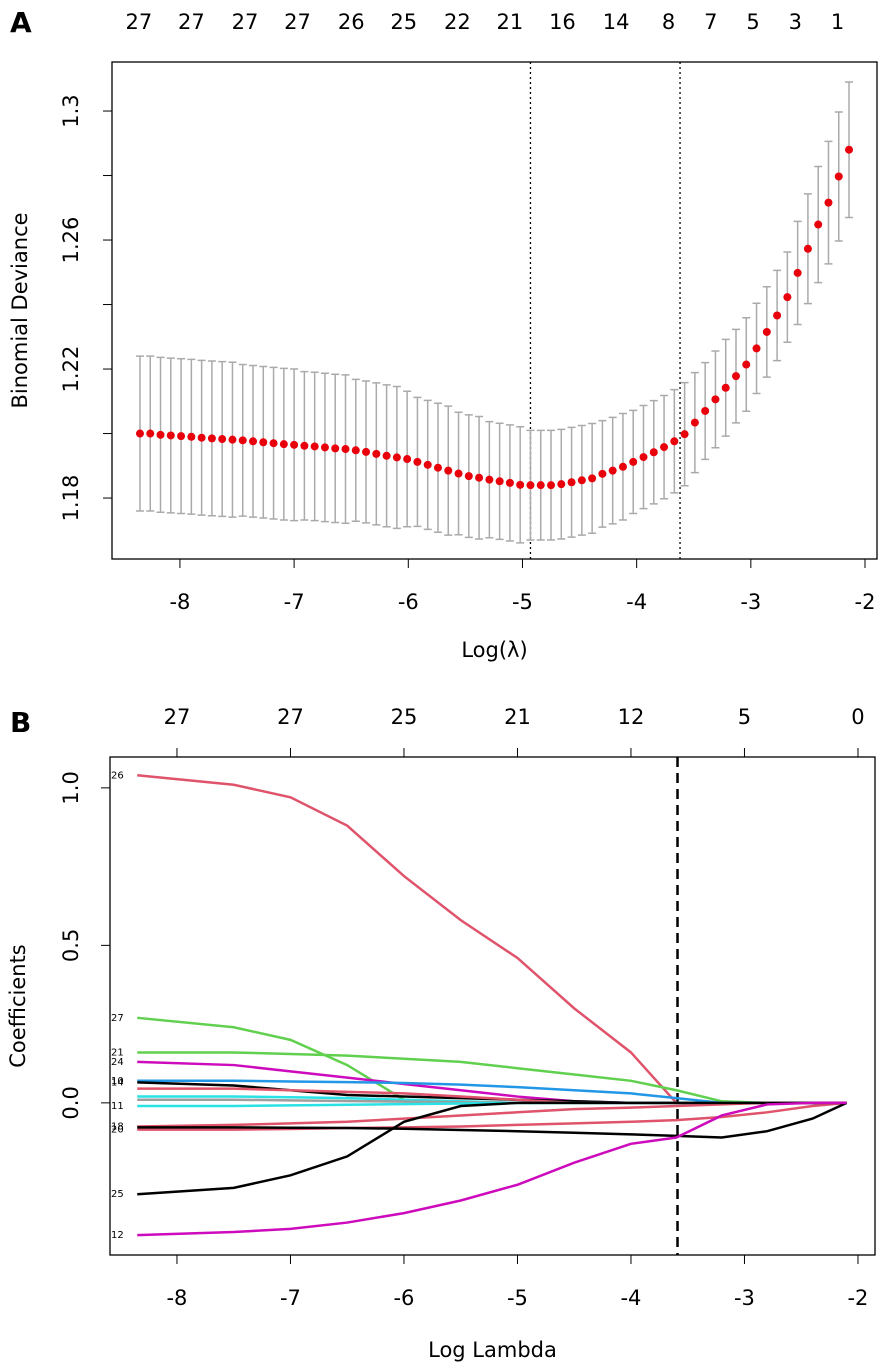 The width and height of the screenshot is (886, 1372). Describe the element at coordinates (631, 717) in the screenshot. I see `top-tick-label: 12` at that location.